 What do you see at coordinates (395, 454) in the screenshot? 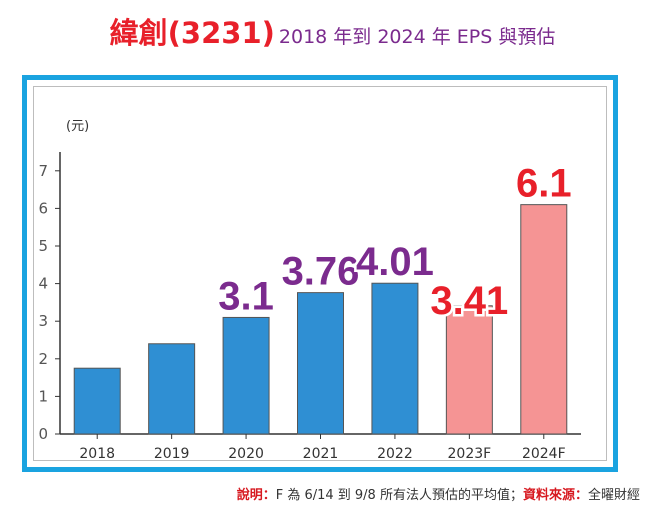
I see `x-tick-label-2022: 2022` at bounding box center [395, 454].